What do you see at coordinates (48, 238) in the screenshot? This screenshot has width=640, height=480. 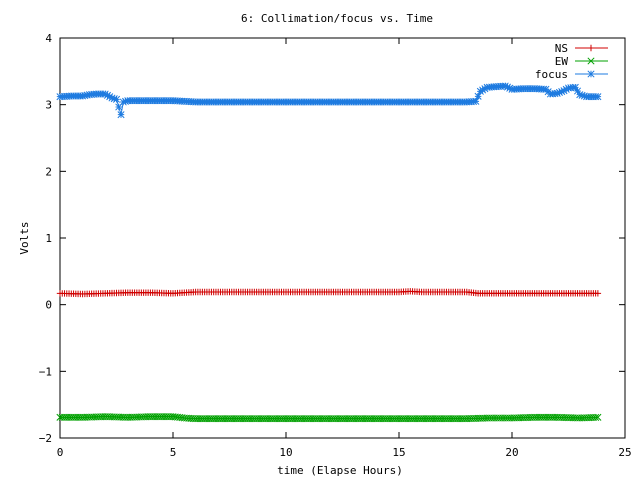 I see `y-tick-label: 1` at bounding box center [48, 238].